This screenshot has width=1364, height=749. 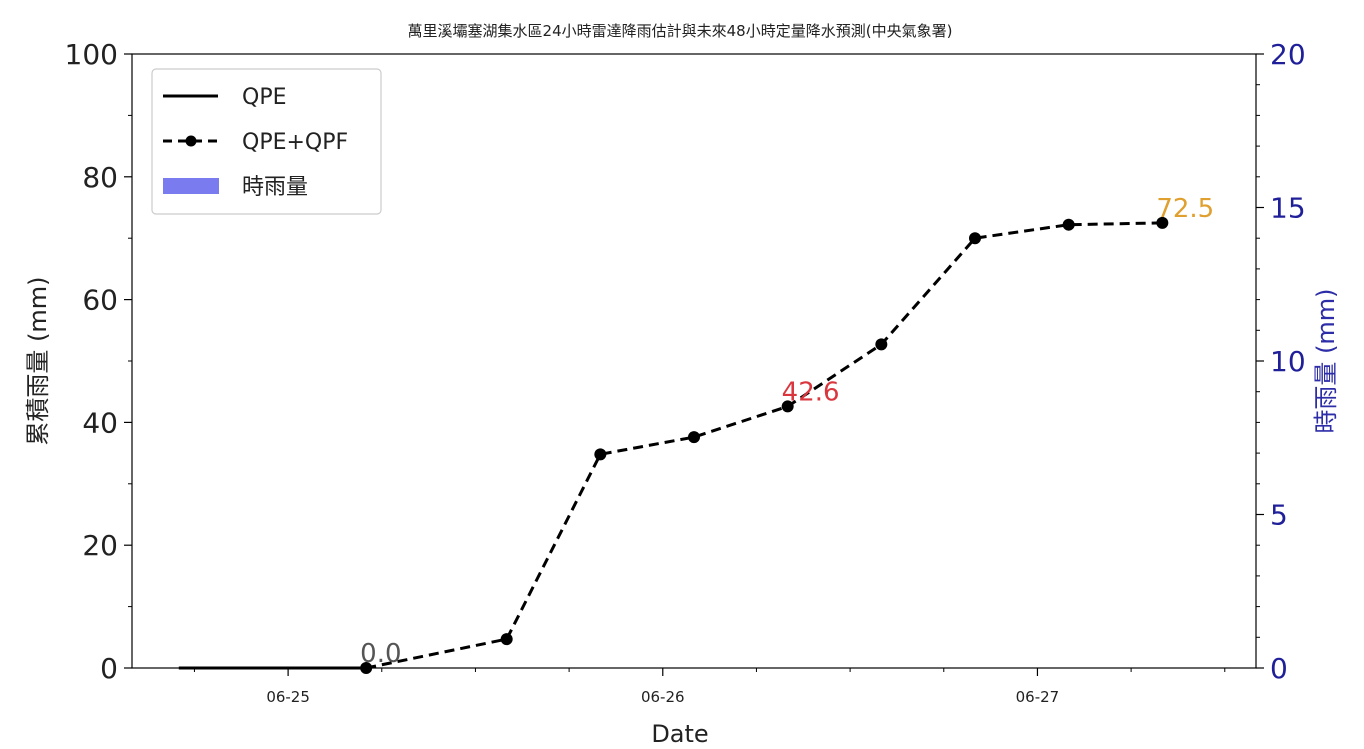 What do you see at coordinates (380, 654) in the screenshot?
I see `value-annotation: 0.0` at bounding box center [380, 654].